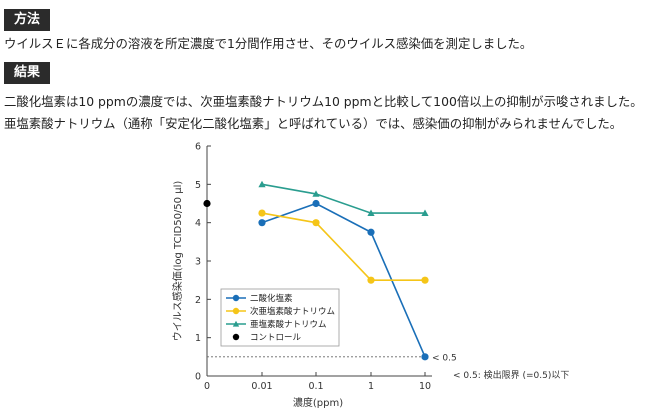 This screenshot has width=661, height=410. Describe the element at coordinates (371, 386) in the screenshot. I see `x-tick-label: 1` at that location.